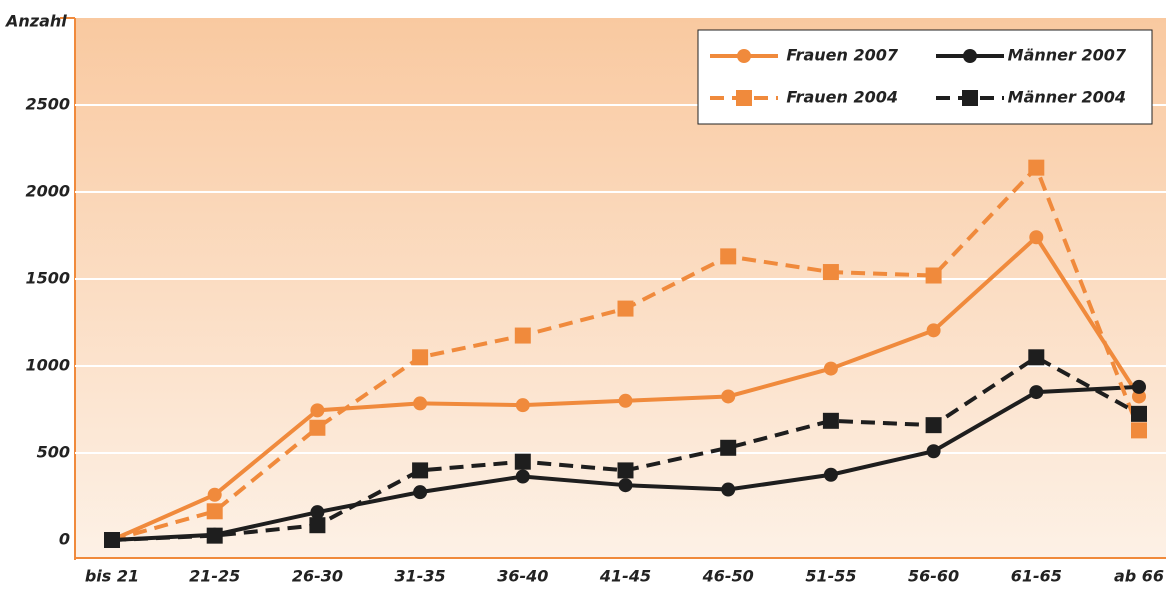 The image size is (1166, 598). What do you see at coordinates (842, 97) in the screenshot?
I see `legend-label: Frauen 2004` at bounding box center [842, 97].